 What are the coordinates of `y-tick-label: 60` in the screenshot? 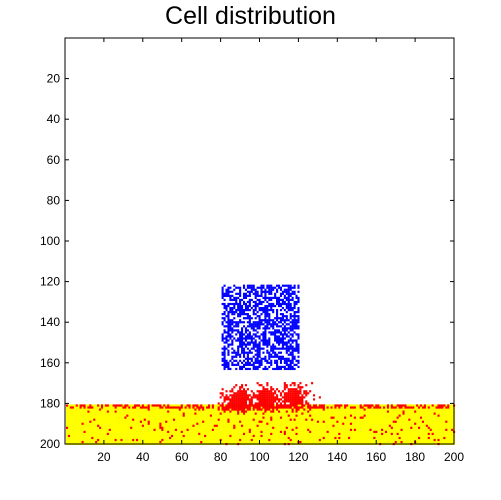 It's located at (54, 160).